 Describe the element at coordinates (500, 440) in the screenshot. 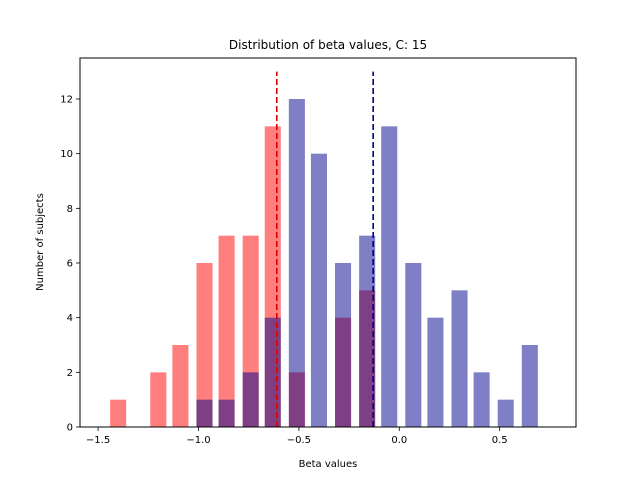

I see `x-tick-label: 0.5` at that location.